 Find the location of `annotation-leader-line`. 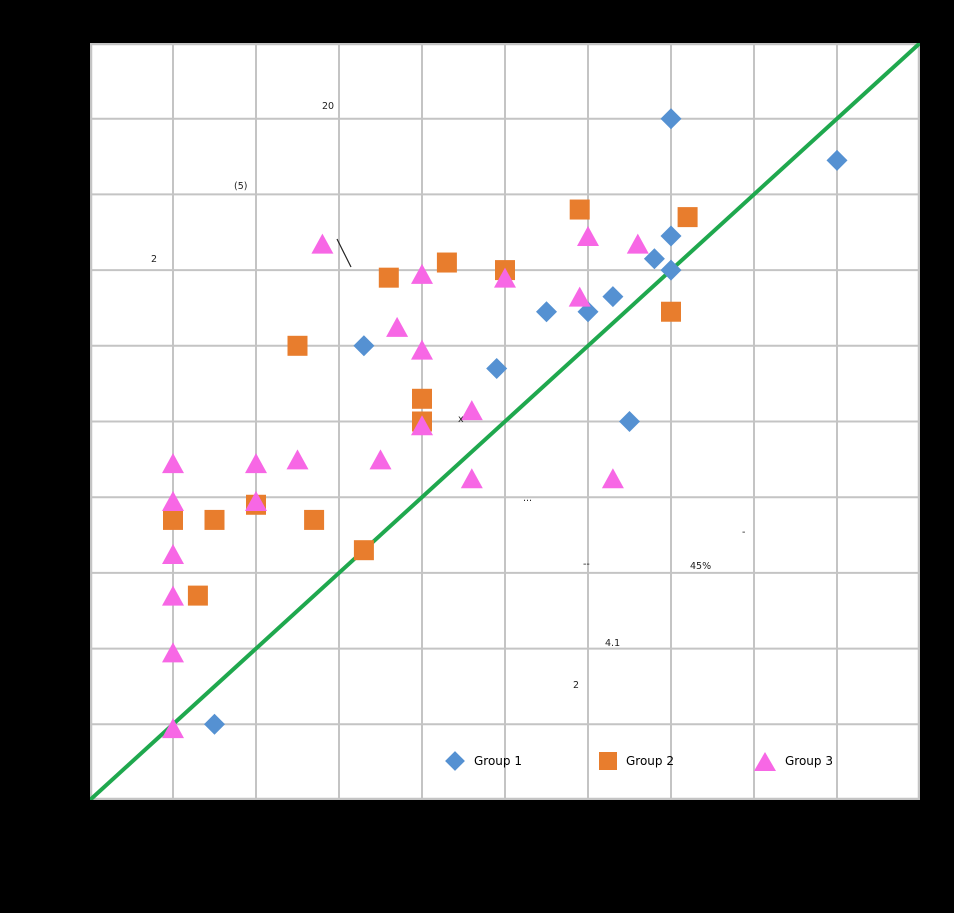

annotation-leader-line is located at coordinates (344, 253).